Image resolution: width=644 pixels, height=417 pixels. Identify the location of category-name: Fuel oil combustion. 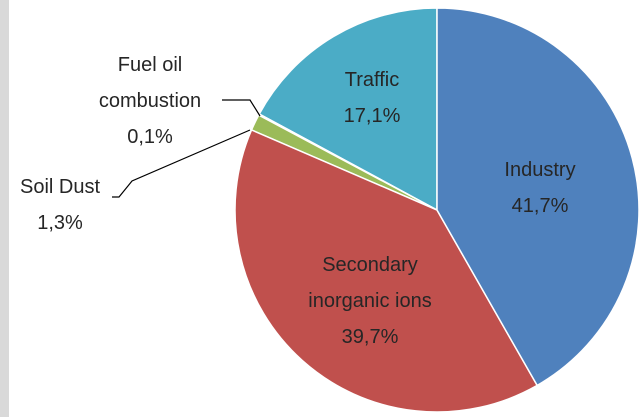
(150, 83).